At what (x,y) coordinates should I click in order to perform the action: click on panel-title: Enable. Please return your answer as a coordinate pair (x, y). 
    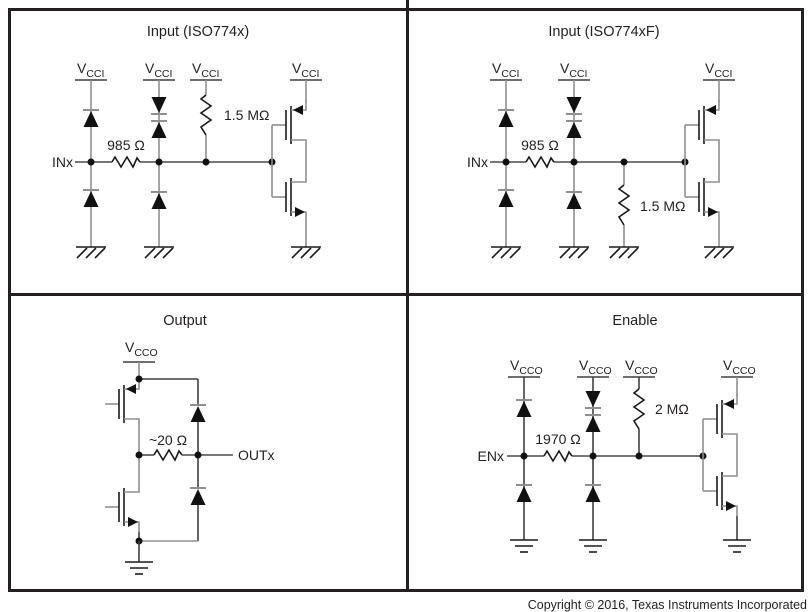
    Looking at the image, I should click on (634, 321).